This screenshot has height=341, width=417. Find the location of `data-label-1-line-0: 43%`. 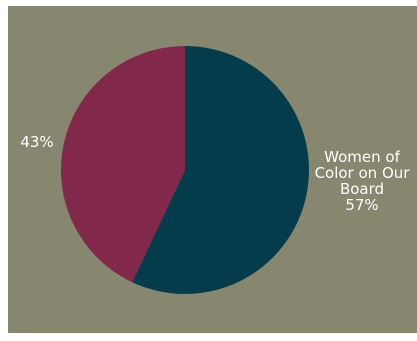

data-label-1-line-0: 43% is located at coordinates (36, 142).